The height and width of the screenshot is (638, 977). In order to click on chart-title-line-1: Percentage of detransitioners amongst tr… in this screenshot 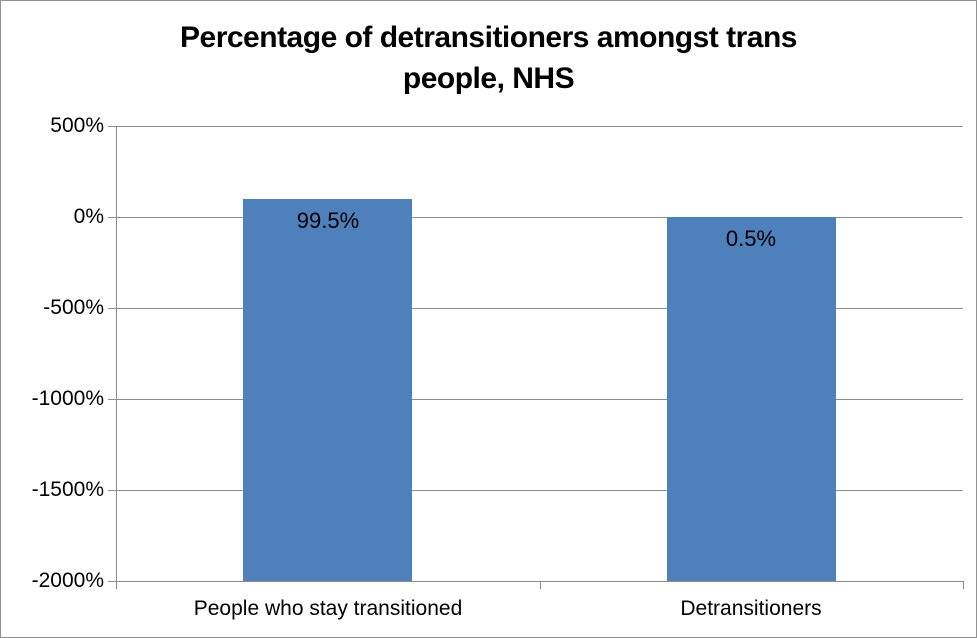, I will do `click(489, 37)`.